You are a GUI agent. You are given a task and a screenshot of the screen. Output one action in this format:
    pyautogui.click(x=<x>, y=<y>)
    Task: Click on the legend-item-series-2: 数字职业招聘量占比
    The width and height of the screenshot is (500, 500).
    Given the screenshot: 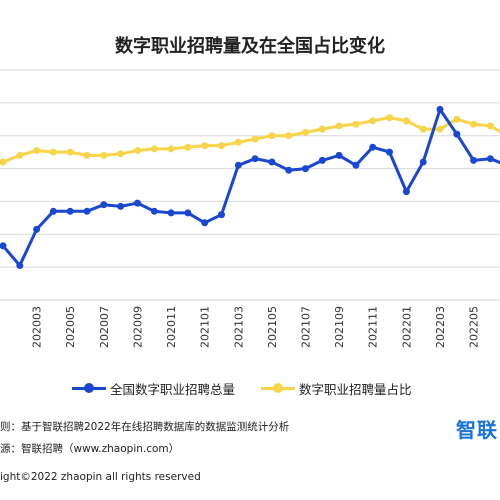 What is the action you would take?
    pyautogui.click(x=336, y=388)
    